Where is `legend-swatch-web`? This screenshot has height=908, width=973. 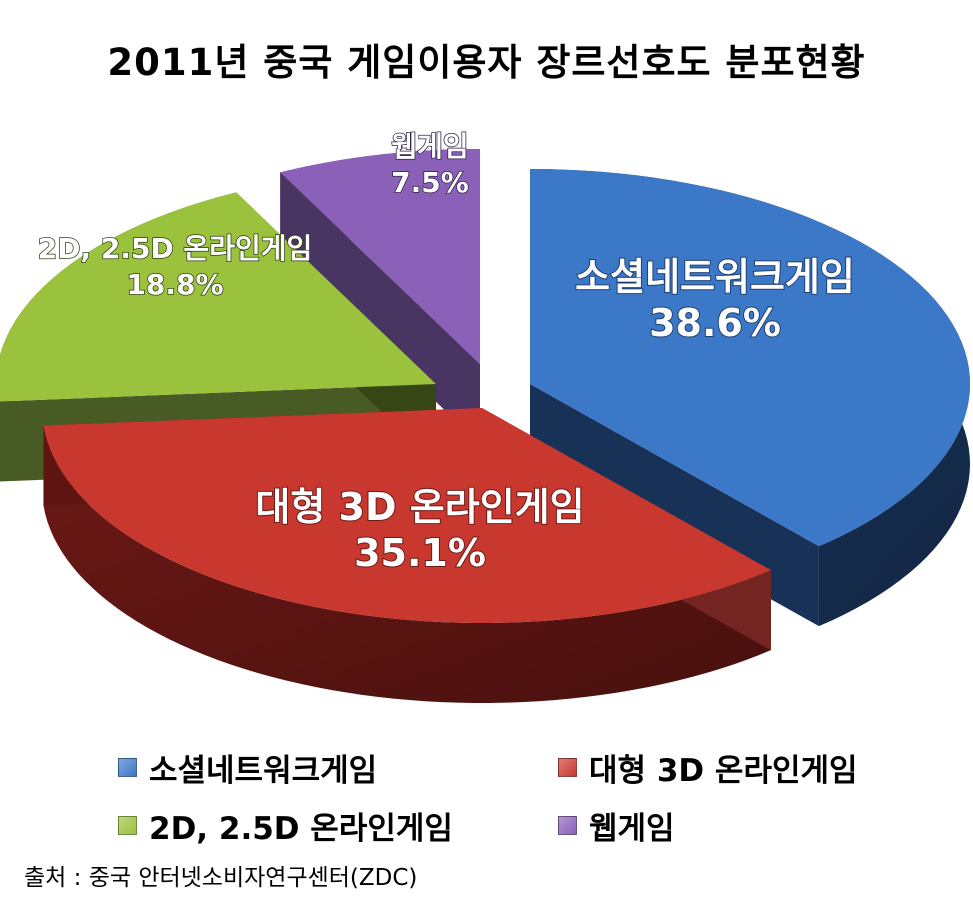
legend-swatch-web is located at coordinates (567, 825).